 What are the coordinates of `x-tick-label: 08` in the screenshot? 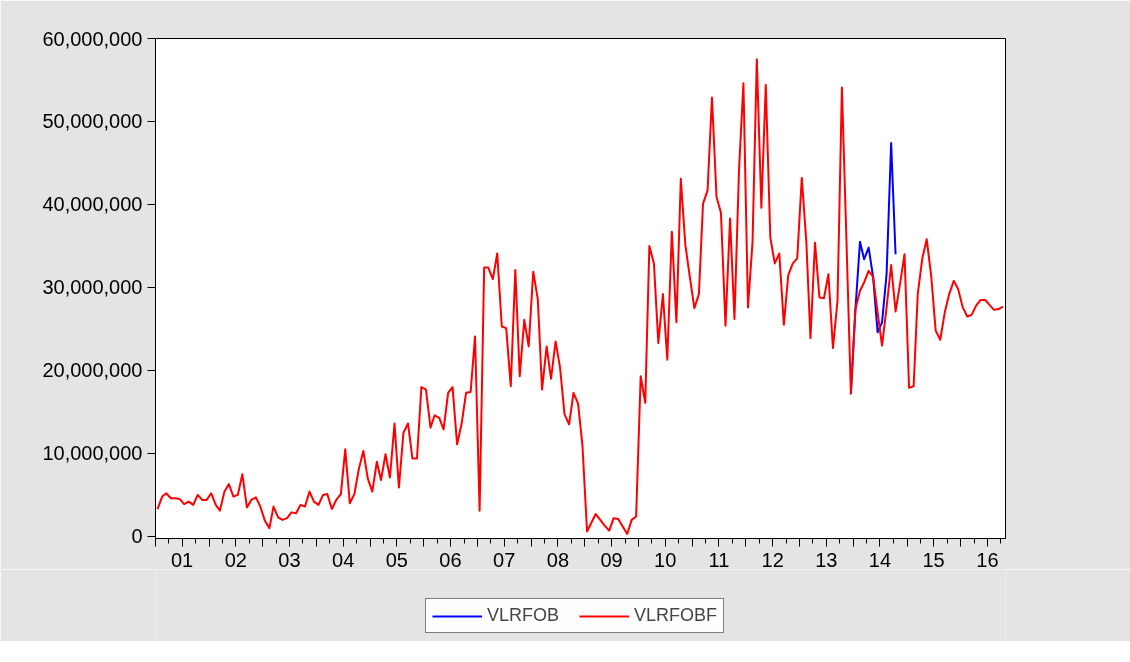 It's located at (558, 559).